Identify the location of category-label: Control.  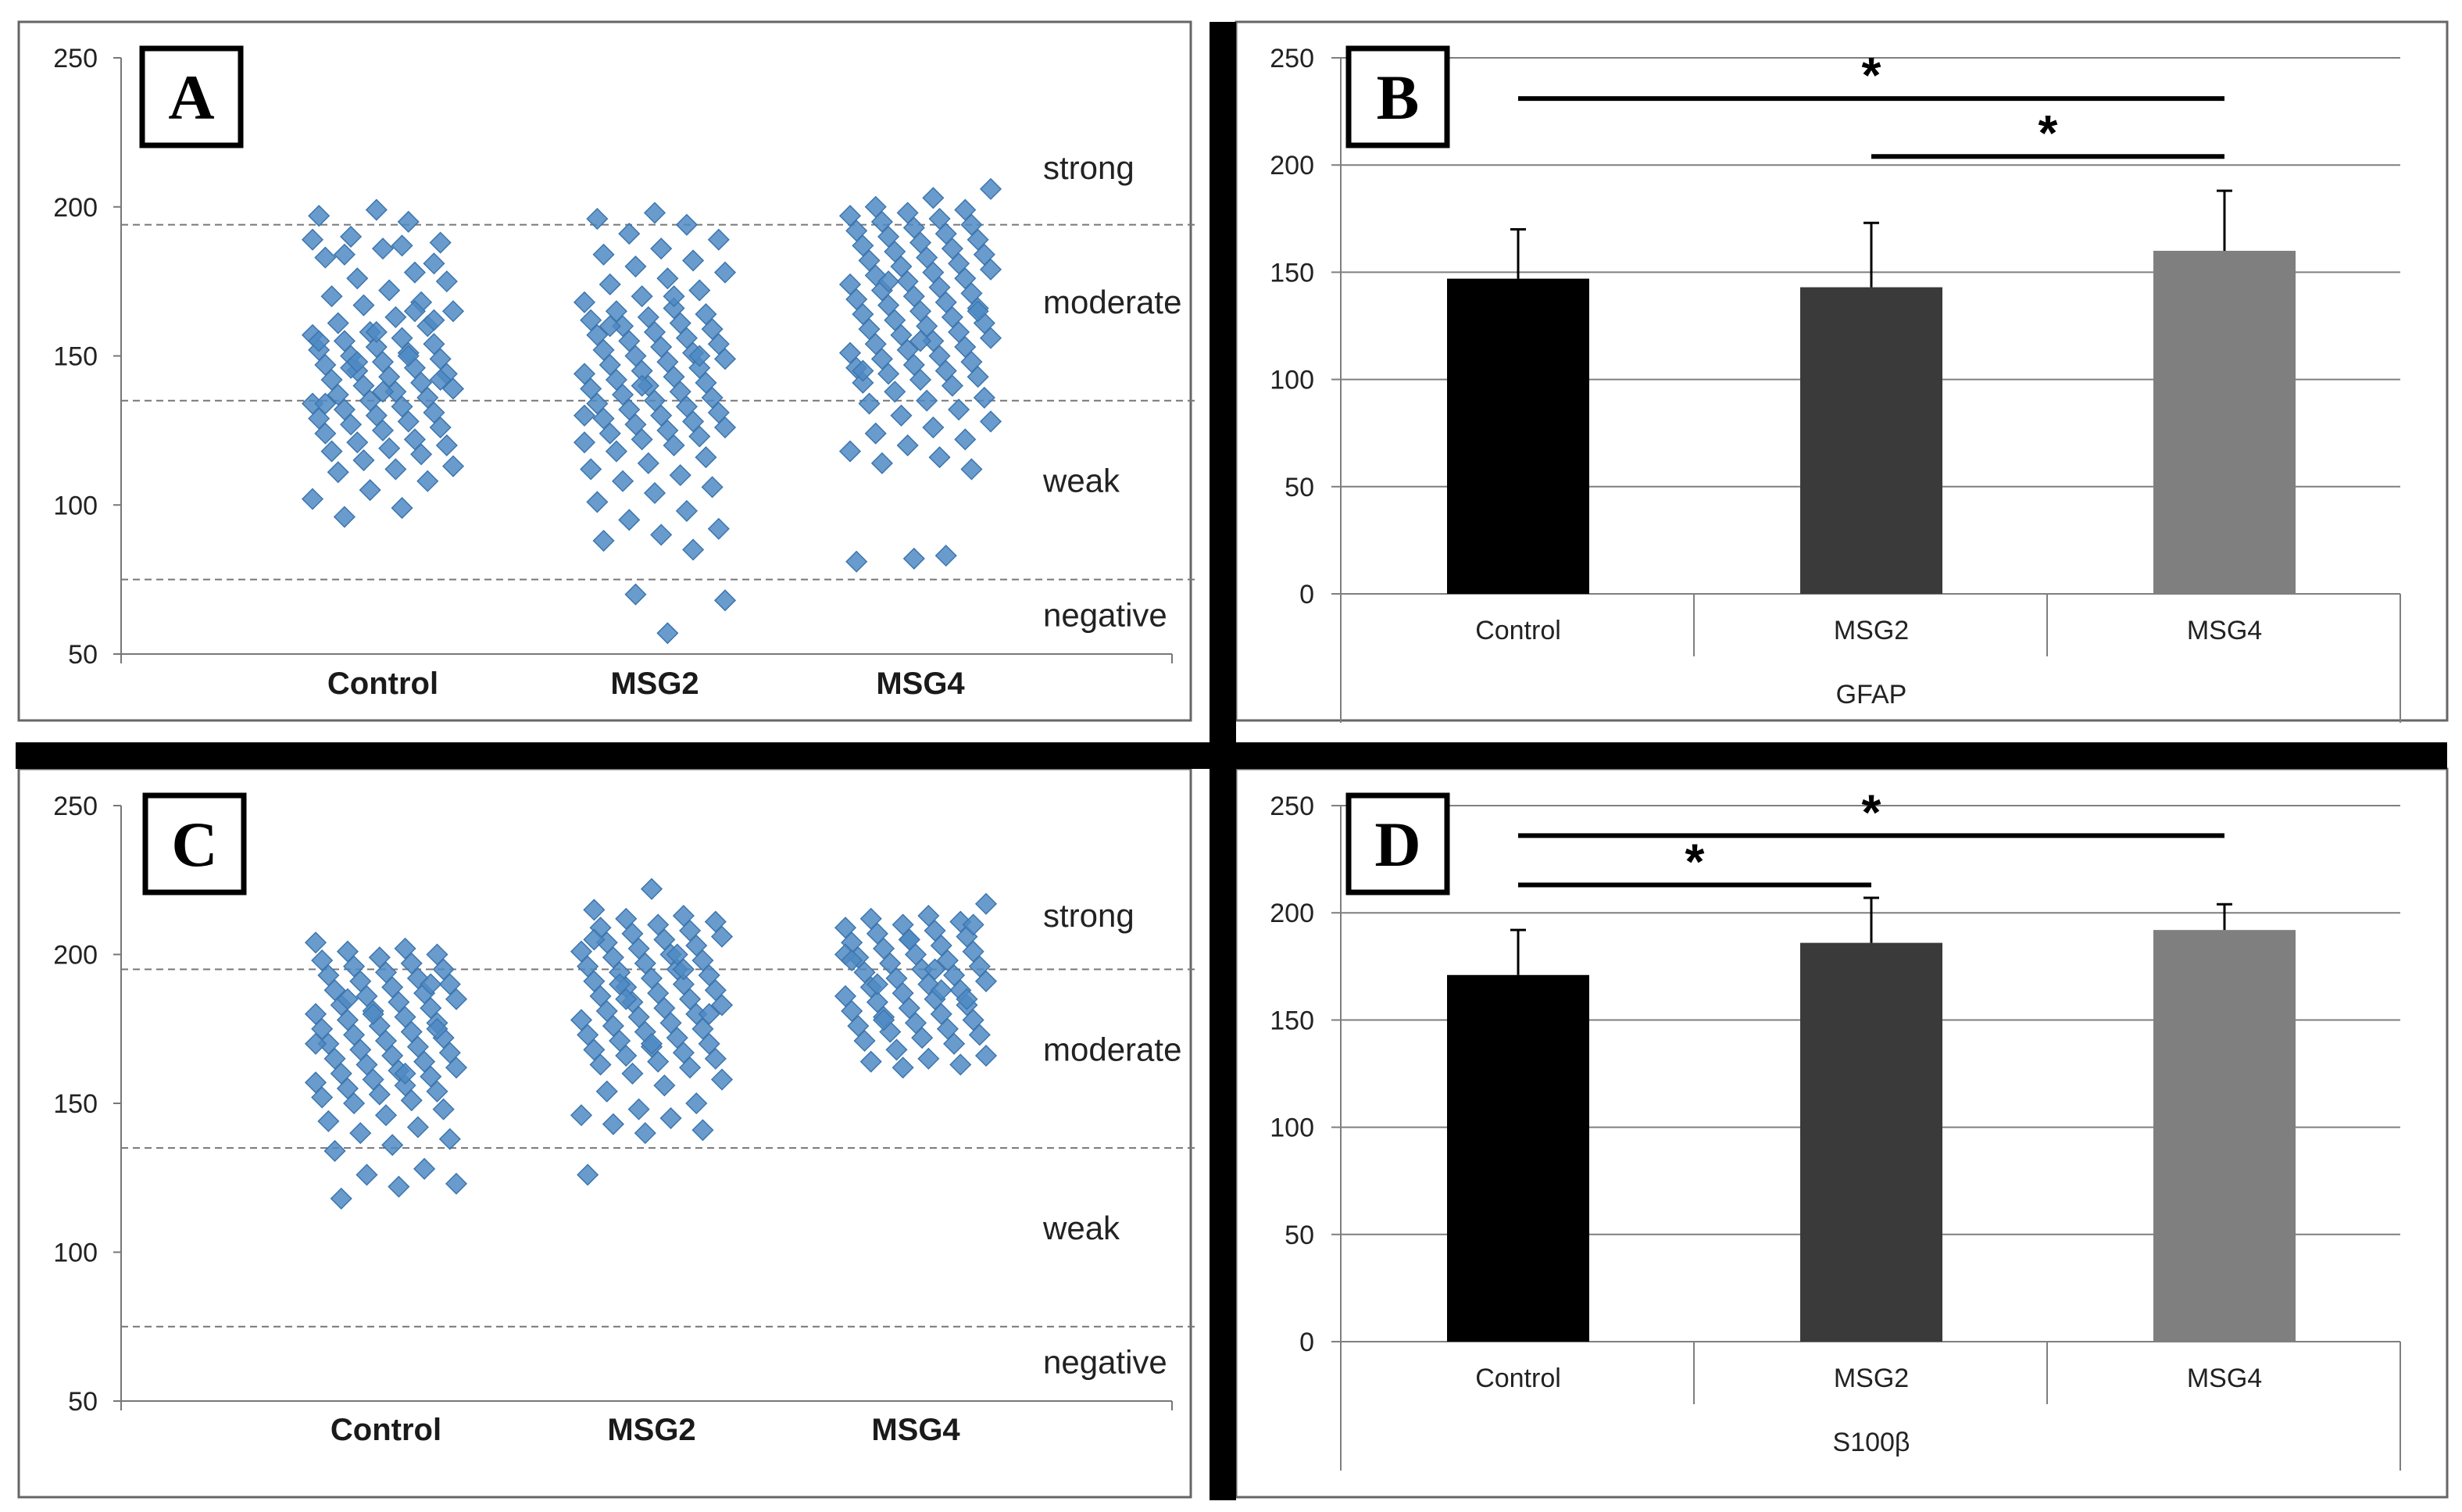
(1518, 630).